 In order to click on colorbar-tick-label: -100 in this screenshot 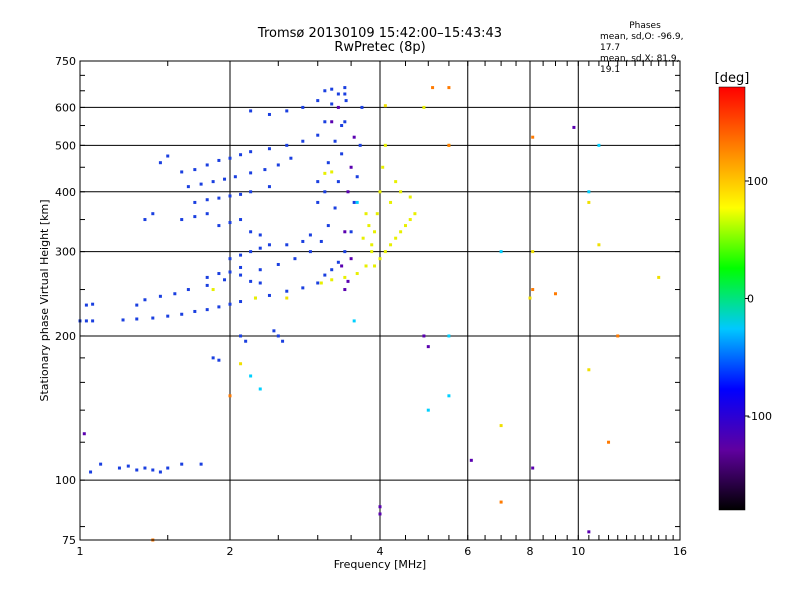, I will do `click(759, 416)`.